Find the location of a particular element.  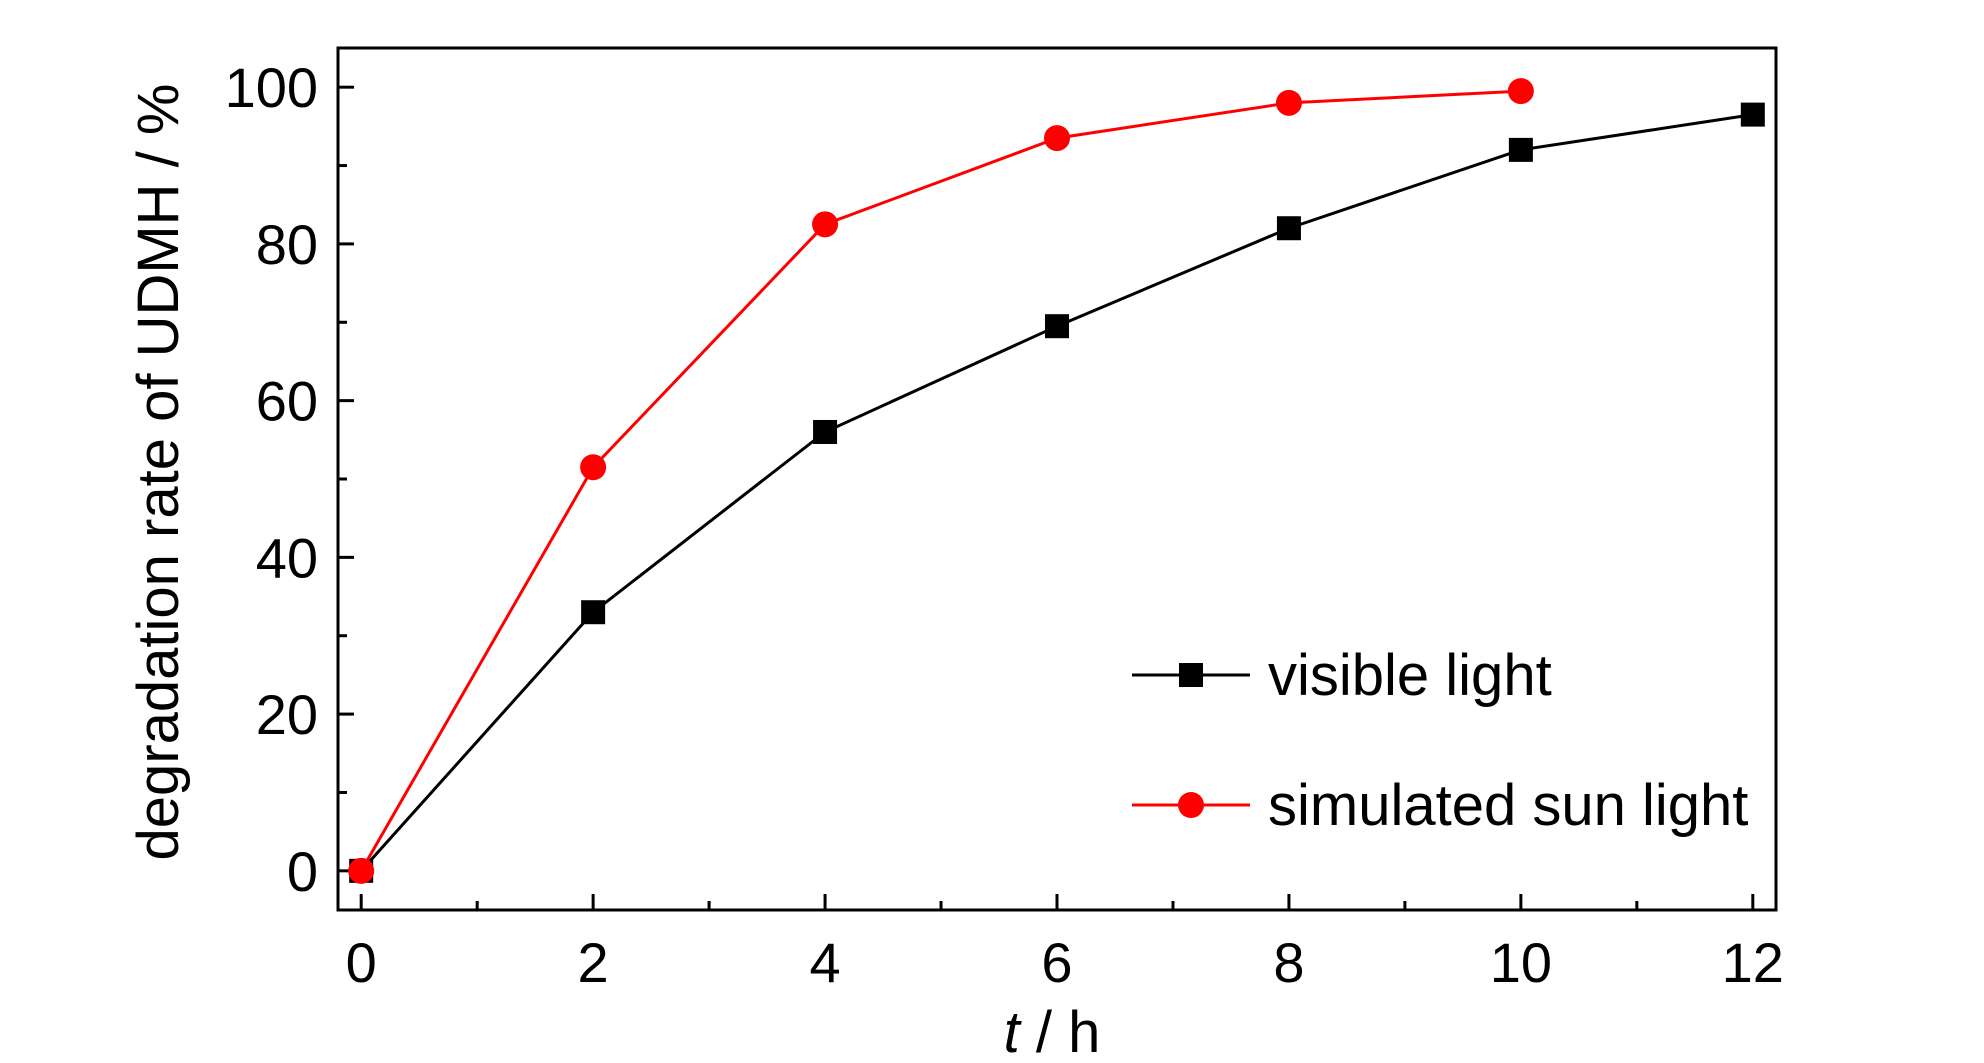

x-tick-label: 6 is located at coordinates (1056, 962).